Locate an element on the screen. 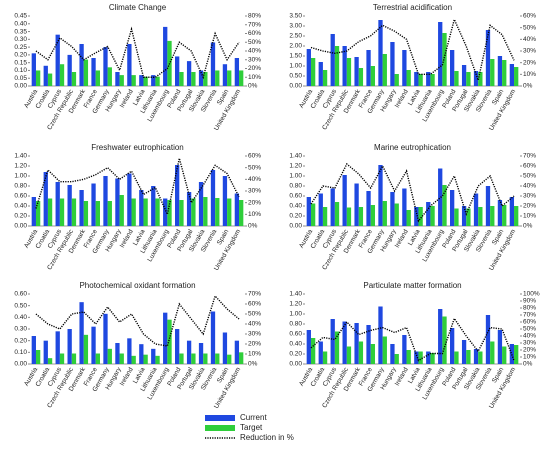 Image resolution: width=550 pixels, height=449 pixels. y2-tick-label: 60% is located at coordinates (254, 33).